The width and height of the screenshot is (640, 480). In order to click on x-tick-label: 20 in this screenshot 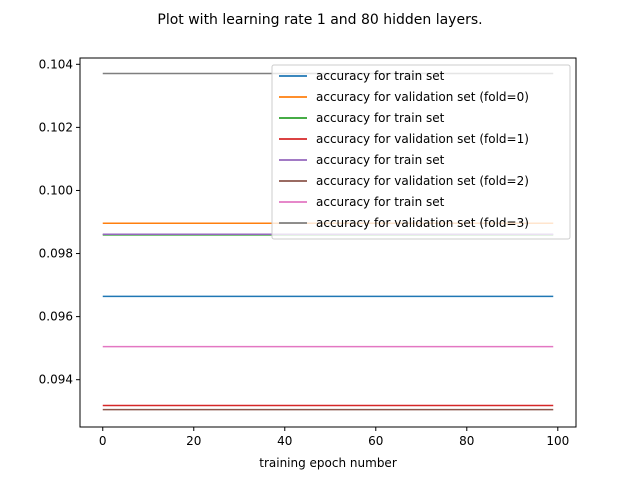, I will do `click(193, 441)`.